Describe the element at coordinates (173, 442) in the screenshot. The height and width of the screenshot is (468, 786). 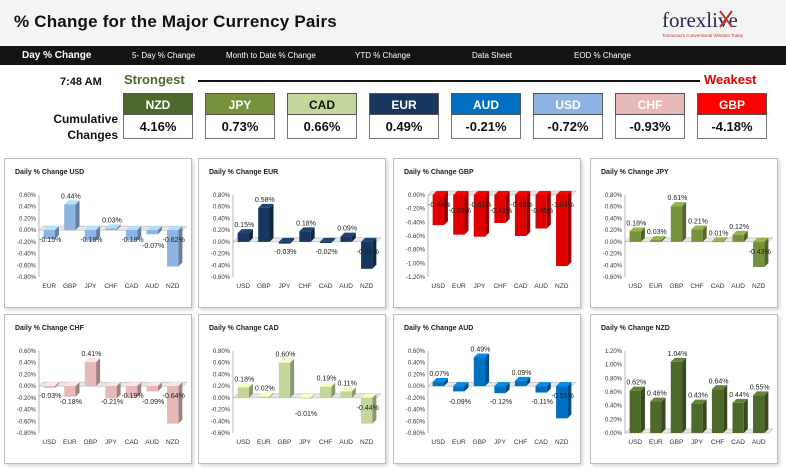
I see `x-category-label: NZD` at that location.